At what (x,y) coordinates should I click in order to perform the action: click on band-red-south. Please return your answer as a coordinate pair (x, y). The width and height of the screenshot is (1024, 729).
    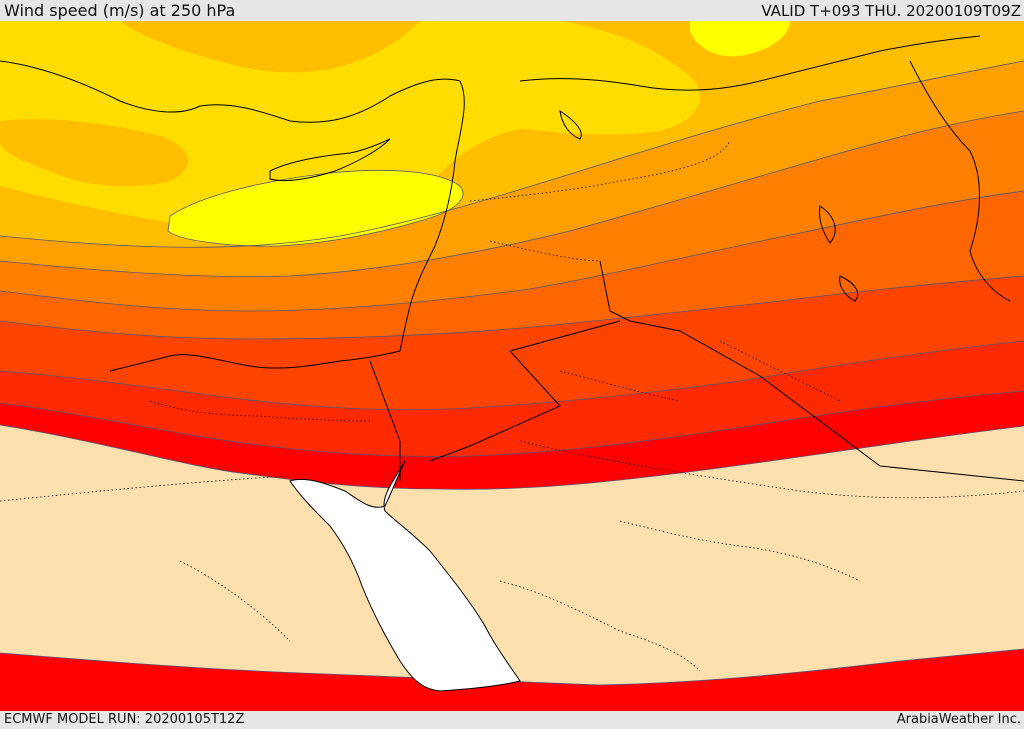
    Looking at the image, I should click on (512, 680).